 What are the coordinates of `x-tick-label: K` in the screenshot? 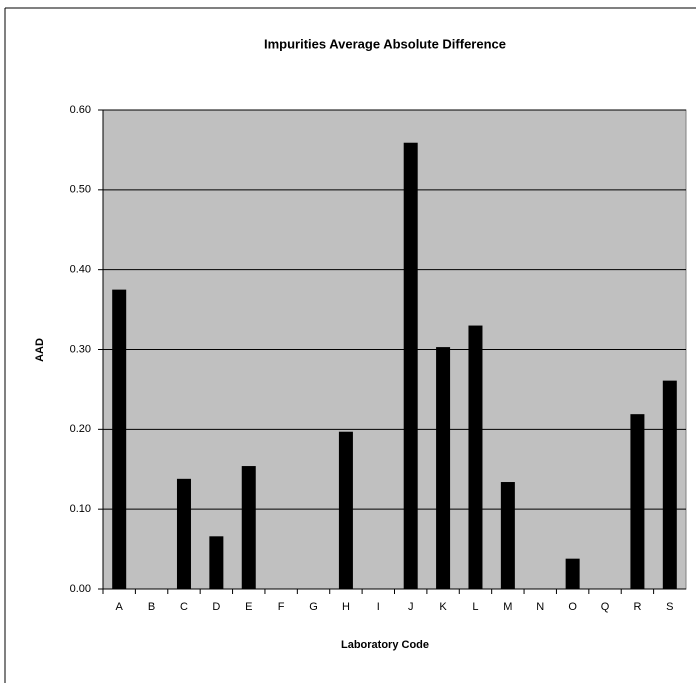 It's located at (443, 607).